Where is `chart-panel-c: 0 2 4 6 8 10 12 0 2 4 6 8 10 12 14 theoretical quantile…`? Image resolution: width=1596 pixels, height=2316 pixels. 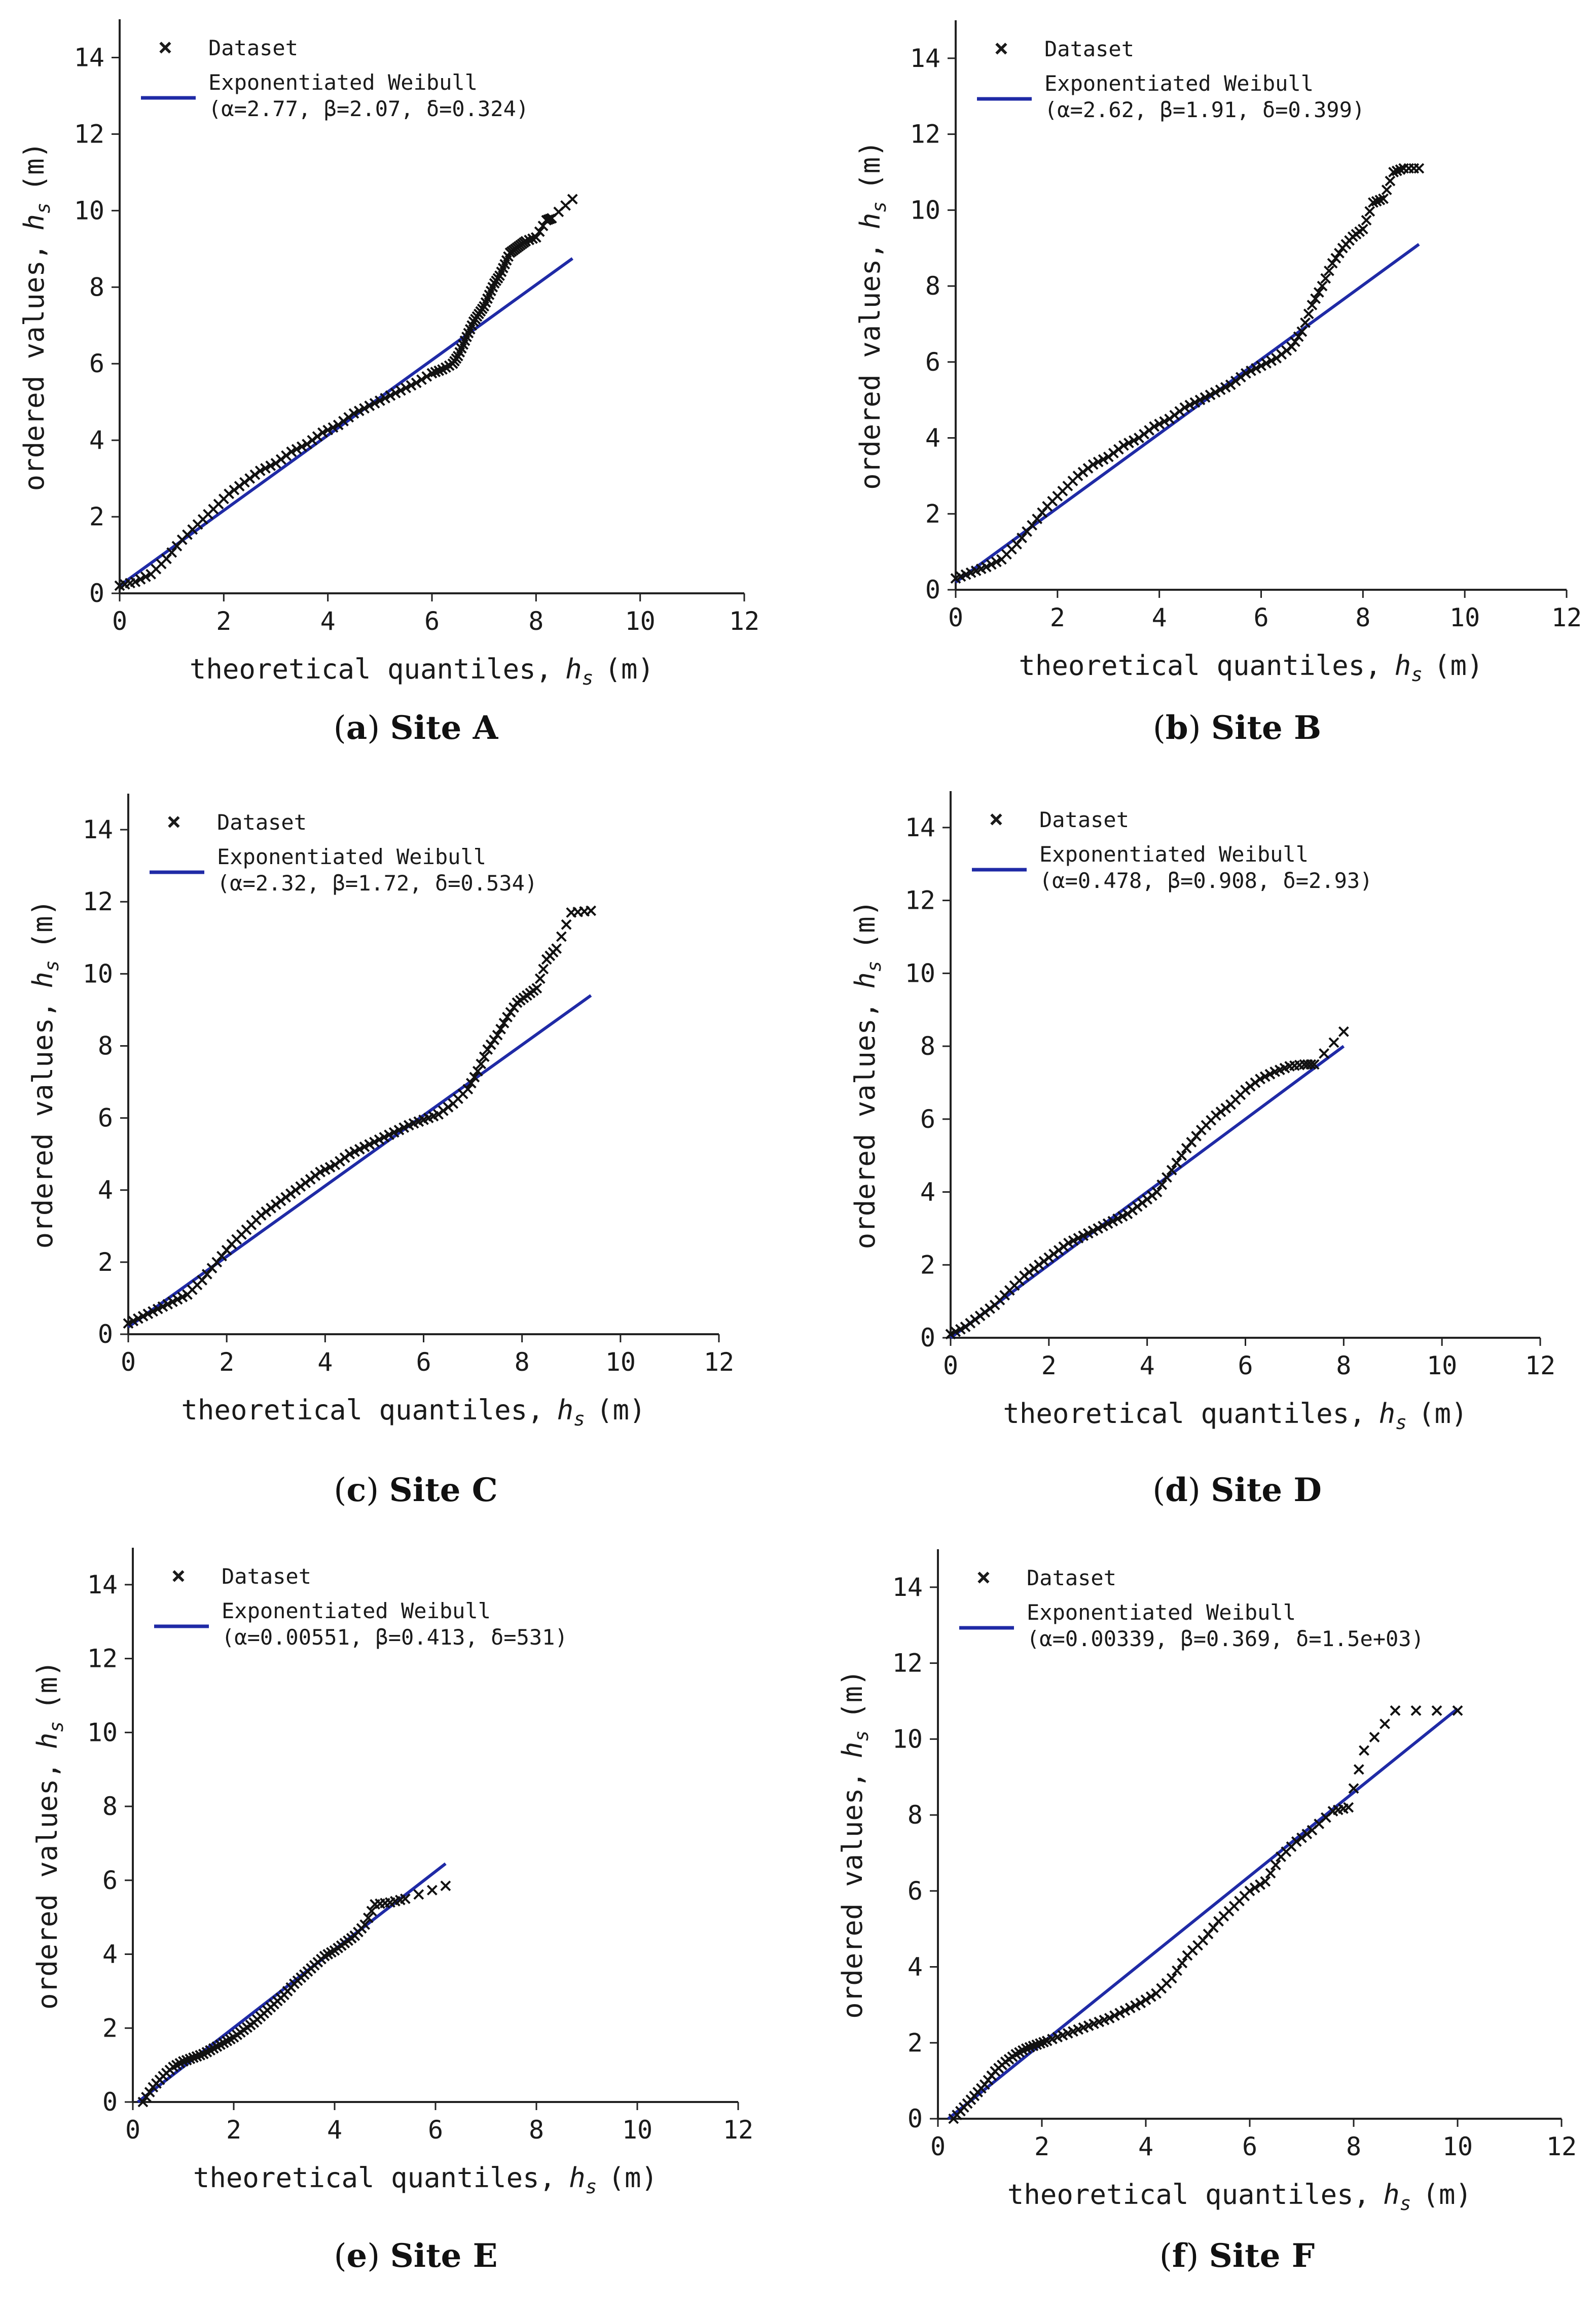 chart-panel-c: 0 2 4 6 8 10 12 0 2 4 6 8 10 12 14 theoretical quantile… is located at coordinates (380, 1151).